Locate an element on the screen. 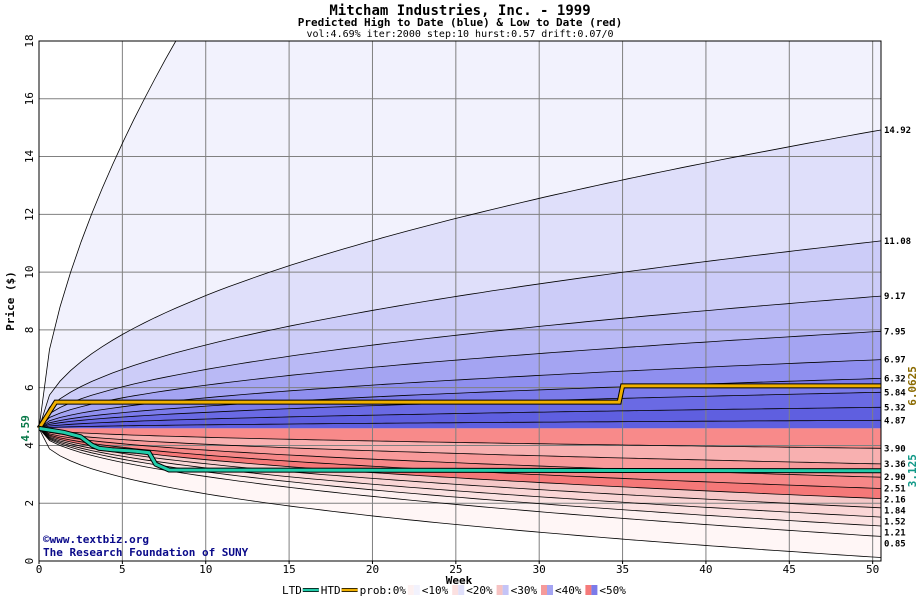 The width and height of the screenshot is (920, 600). level-label: 6.97 is located at coordinates (895, 361).